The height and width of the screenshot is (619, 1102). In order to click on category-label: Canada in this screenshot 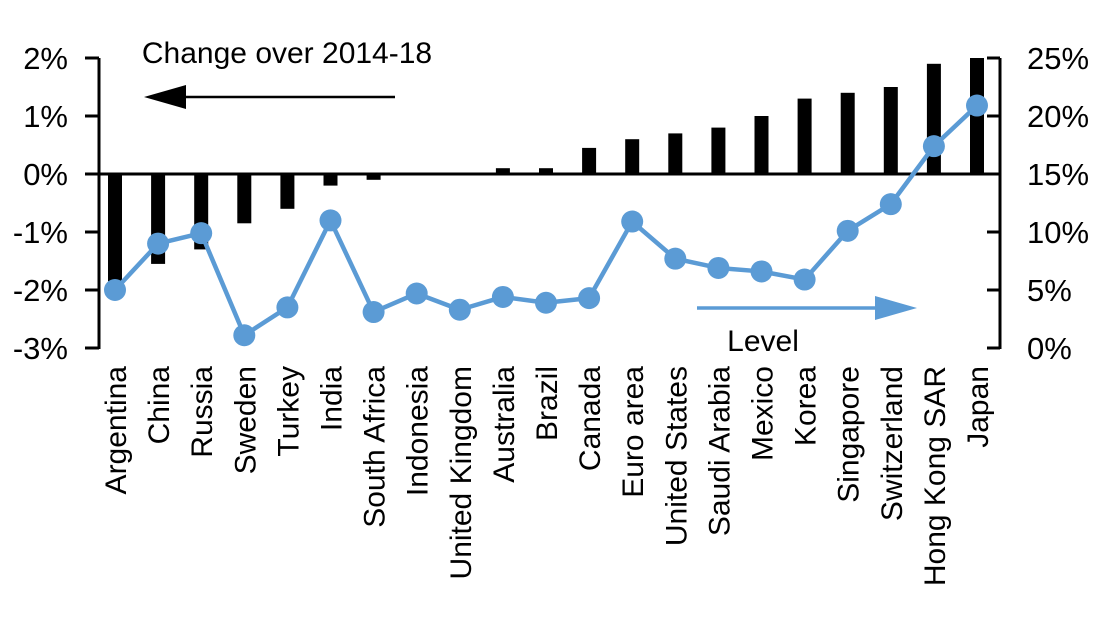, I will do `click(590, 418)`.